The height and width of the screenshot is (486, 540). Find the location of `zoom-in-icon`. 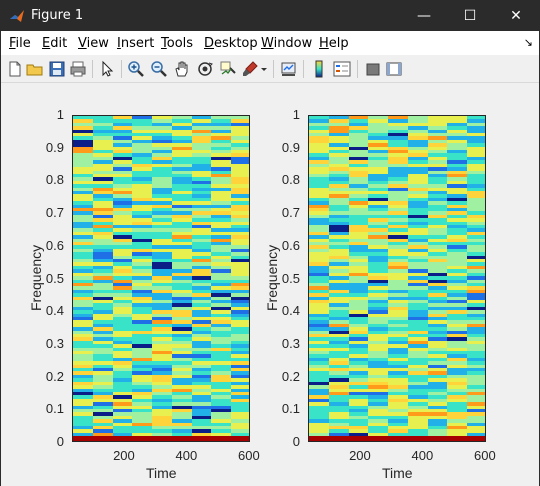

zoom-in-icon is located at coordinates (136, 69).